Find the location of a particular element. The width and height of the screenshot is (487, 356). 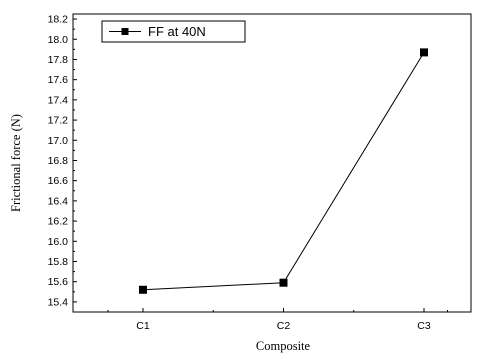

y-axis-title: Frictional force (N) is located at coordinates (16, 163).